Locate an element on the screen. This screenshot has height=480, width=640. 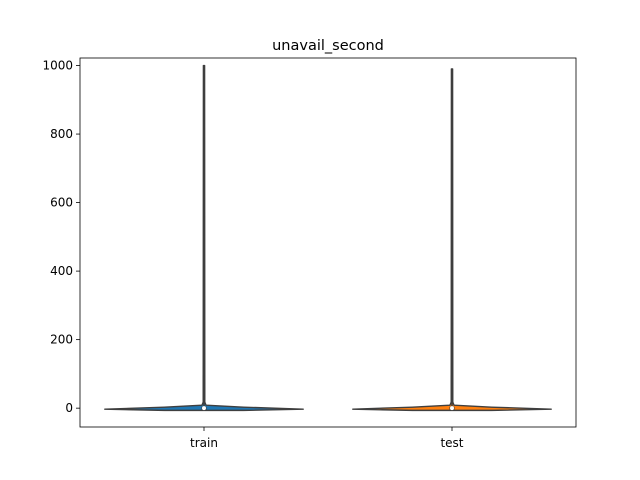
y-tick-label: 400 is located at coordinates (61, 271).